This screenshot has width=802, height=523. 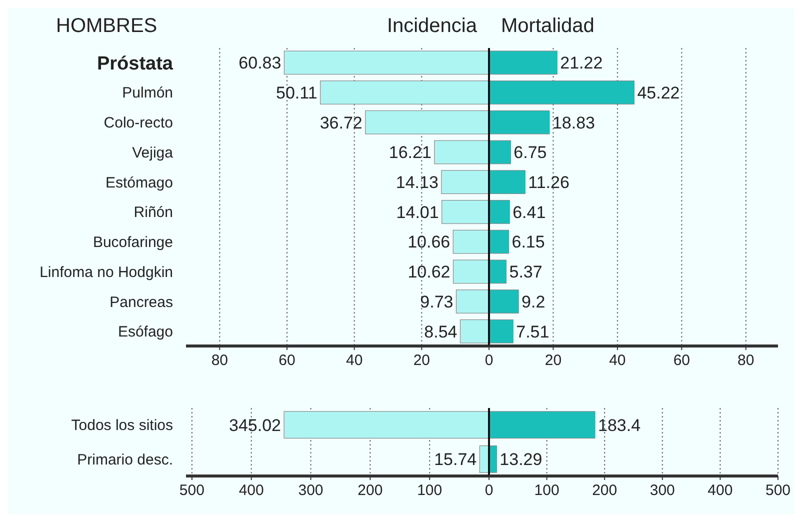 What do you see at coordinates (619, 425) in the screenshot?
I see `data-label: 183.4` at bounding box center [619, 425].